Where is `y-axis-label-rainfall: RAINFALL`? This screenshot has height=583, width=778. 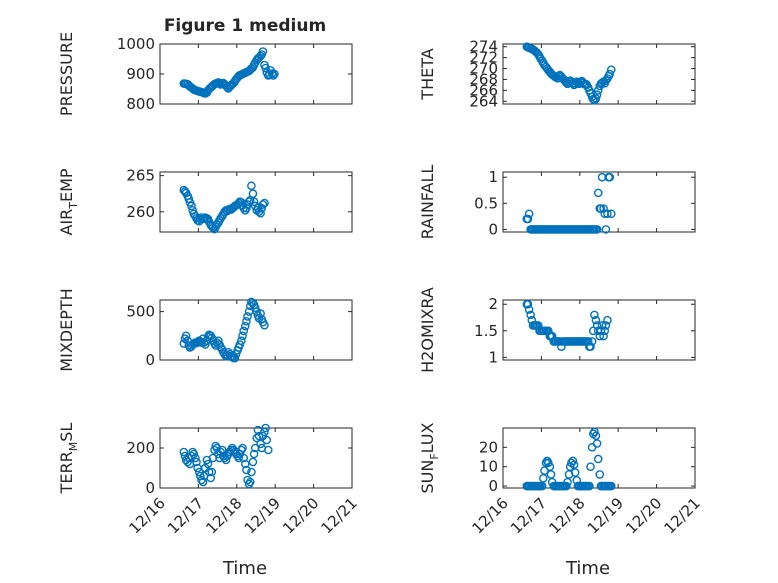
y-axis-label-rainfall: RAINFALL is located at coordinates (427, 202).